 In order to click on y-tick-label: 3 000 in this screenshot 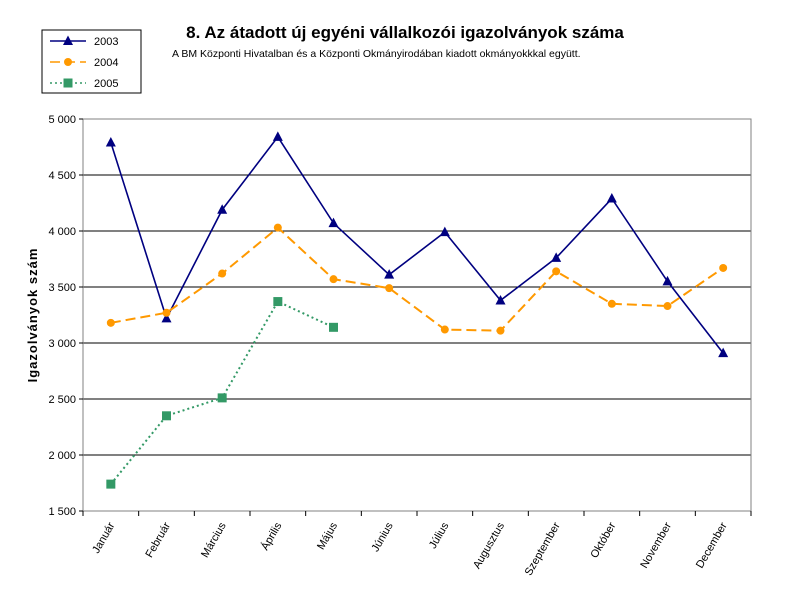, I will do `click(62, 344)`.